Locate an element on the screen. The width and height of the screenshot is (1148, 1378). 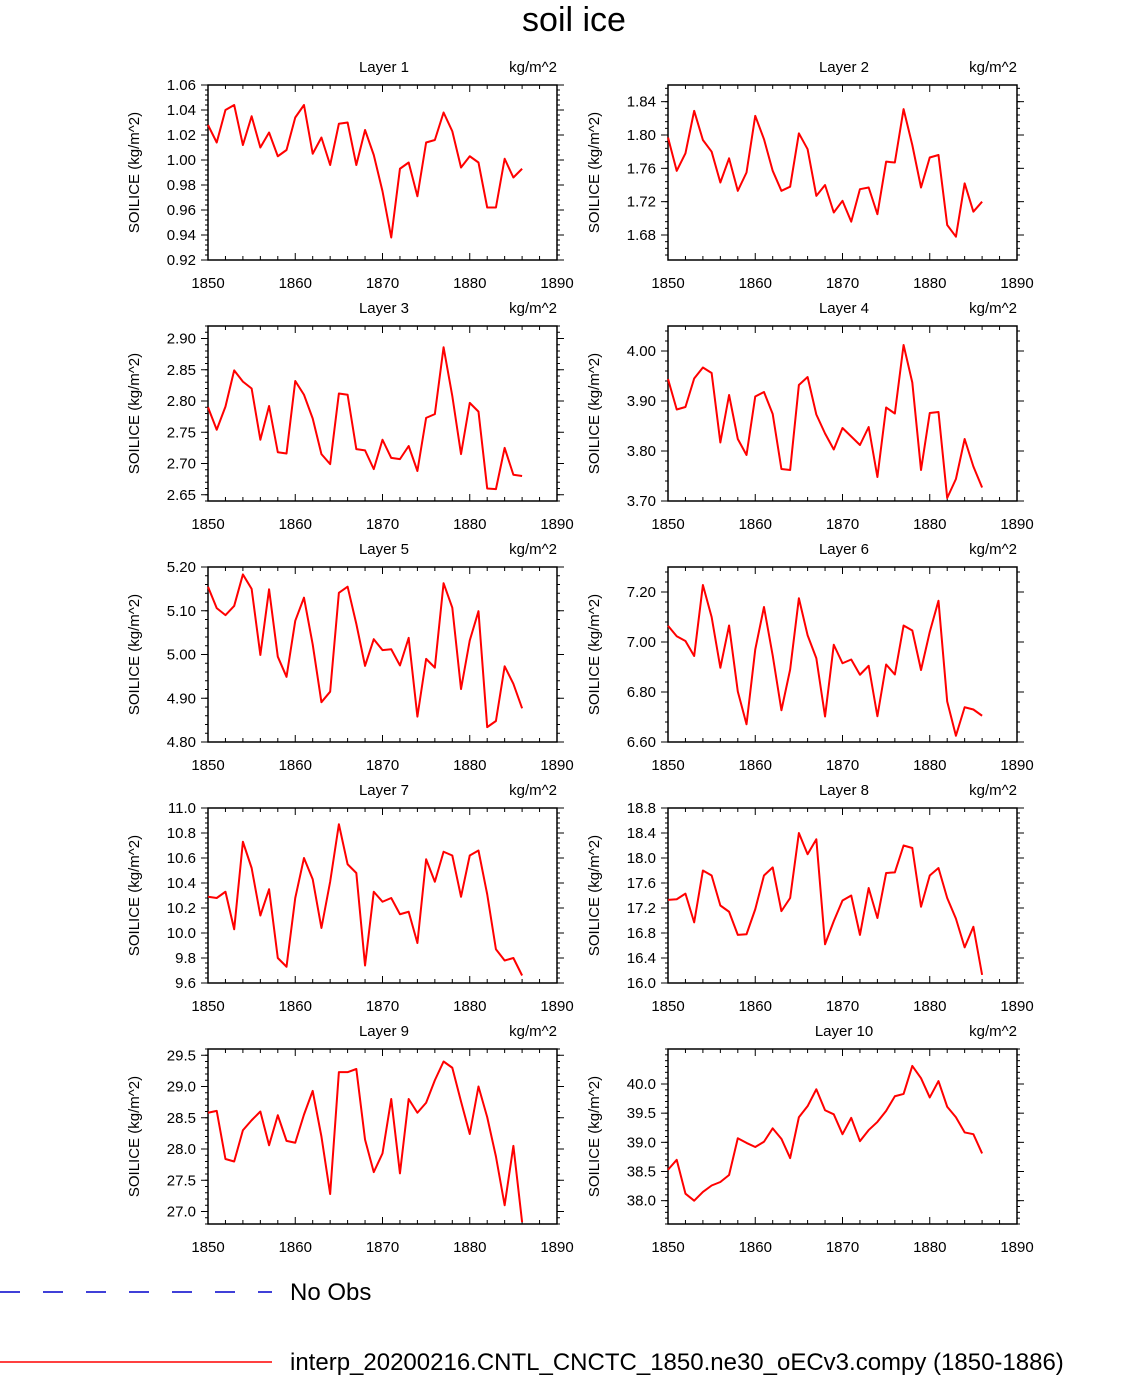
y-tick-label: 4.00 is located at coordinates (641, 351).